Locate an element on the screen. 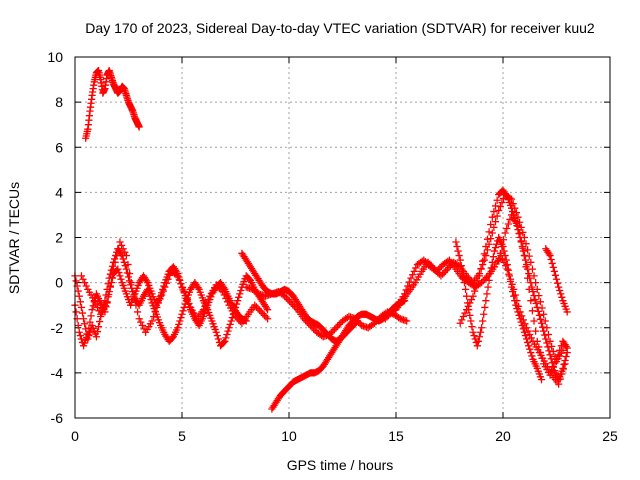  x-tick-label: 5 is located at coordinates (182, 436).